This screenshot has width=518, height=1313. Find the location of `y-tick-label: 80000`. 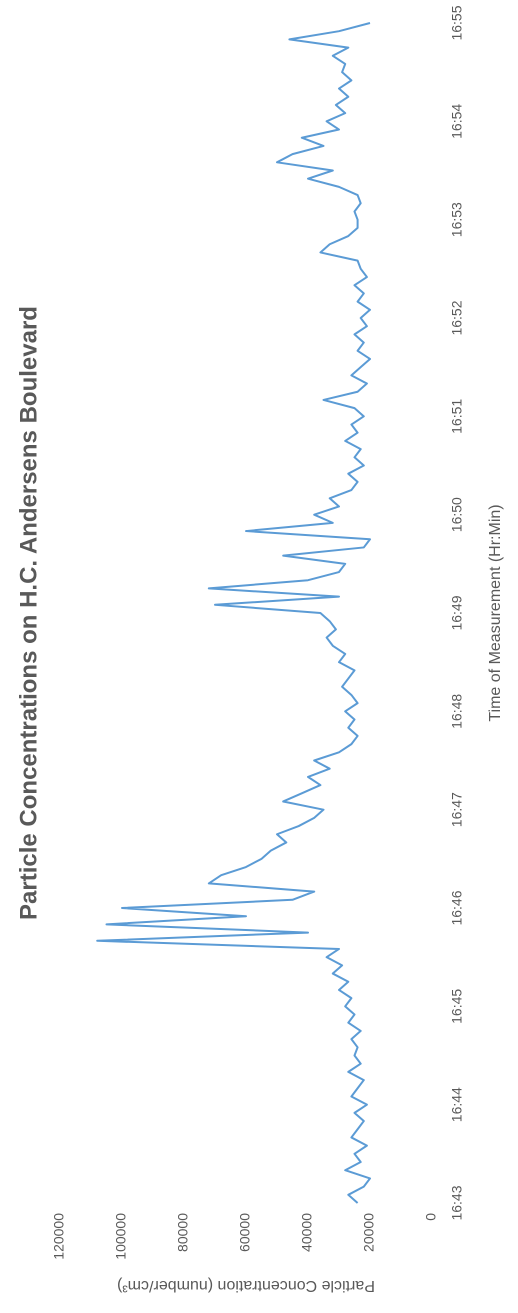

y-tick-label: 80000 is located at coordinates (183, 1232).